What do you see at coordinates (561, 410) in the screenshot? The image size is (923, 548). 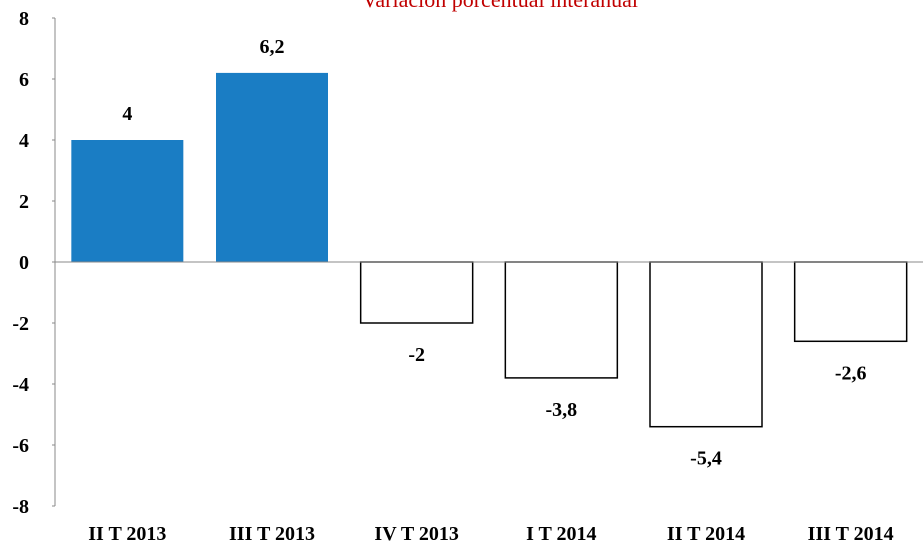 I see `data-label: -3,8` at bounding box center [561, 410].